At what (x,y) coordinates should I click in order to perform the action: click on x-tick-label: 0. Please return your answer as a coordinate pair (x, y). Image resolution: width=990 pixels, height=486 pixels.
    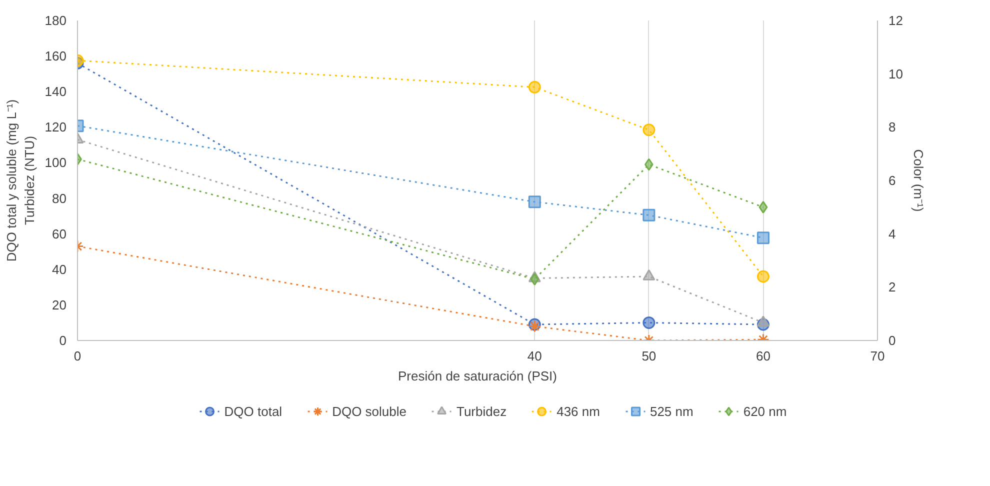
    Looking at the image, I should click on (78, 356).